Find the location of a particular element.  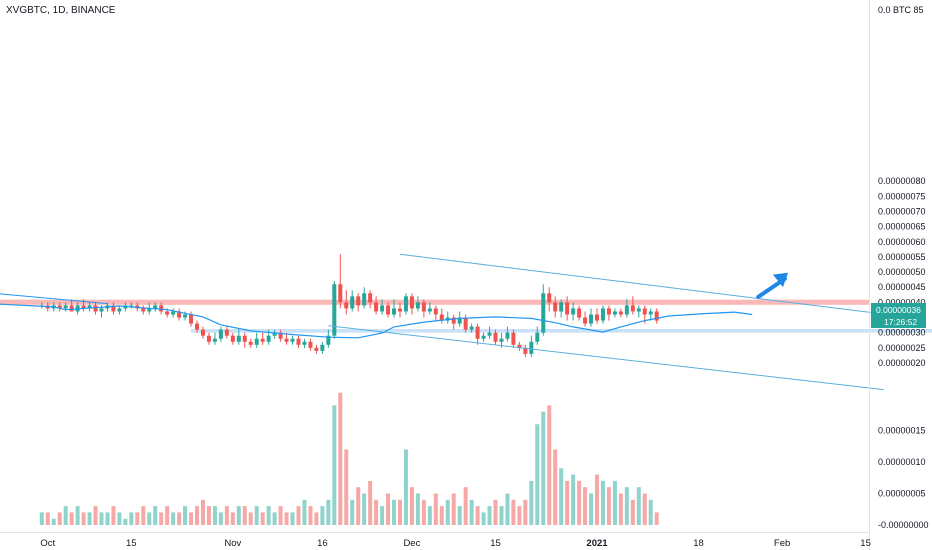

price-tick-label: 0.00000055 is located at coordinates (902, 257).